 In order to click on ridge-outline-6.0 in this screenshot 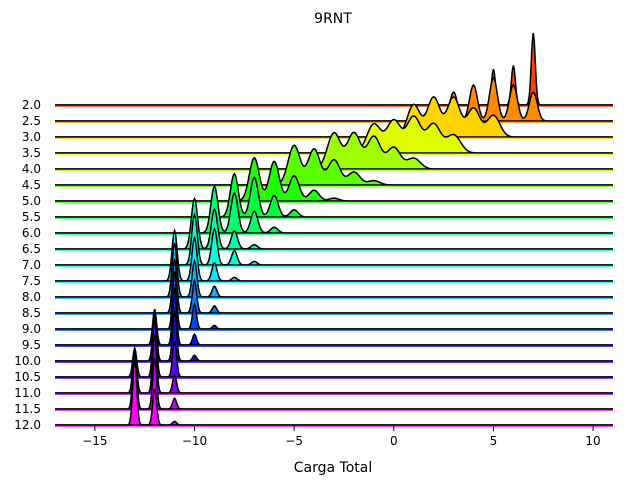, I will do `click(334, 209)`.